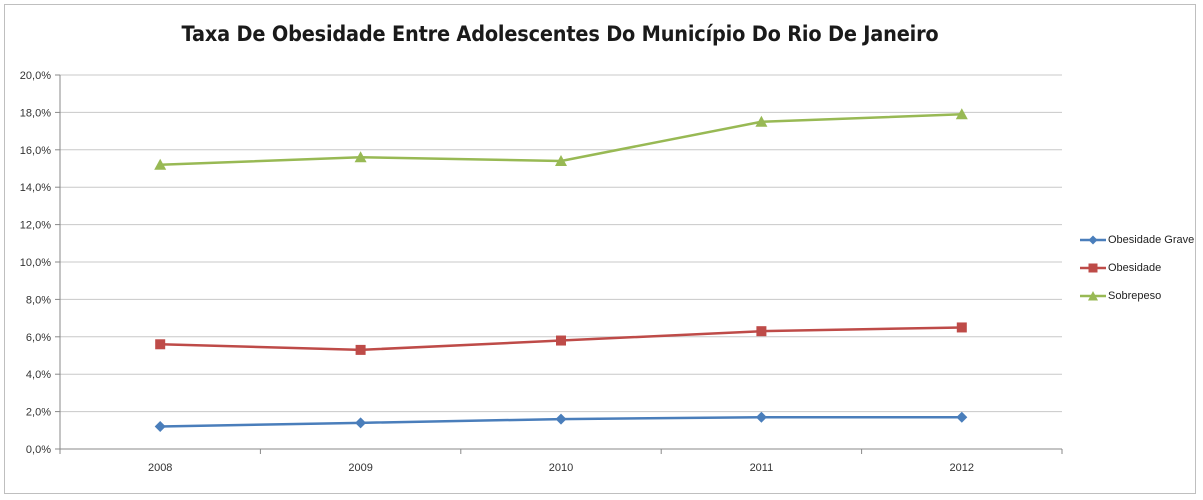 Image resolution: width=1203 pixels, height=500 pixels. What do you see at coordinates (360, 157) in the screenshot?
I see `data-point-sobrepeso-2009` at bounding box center [360, 157].